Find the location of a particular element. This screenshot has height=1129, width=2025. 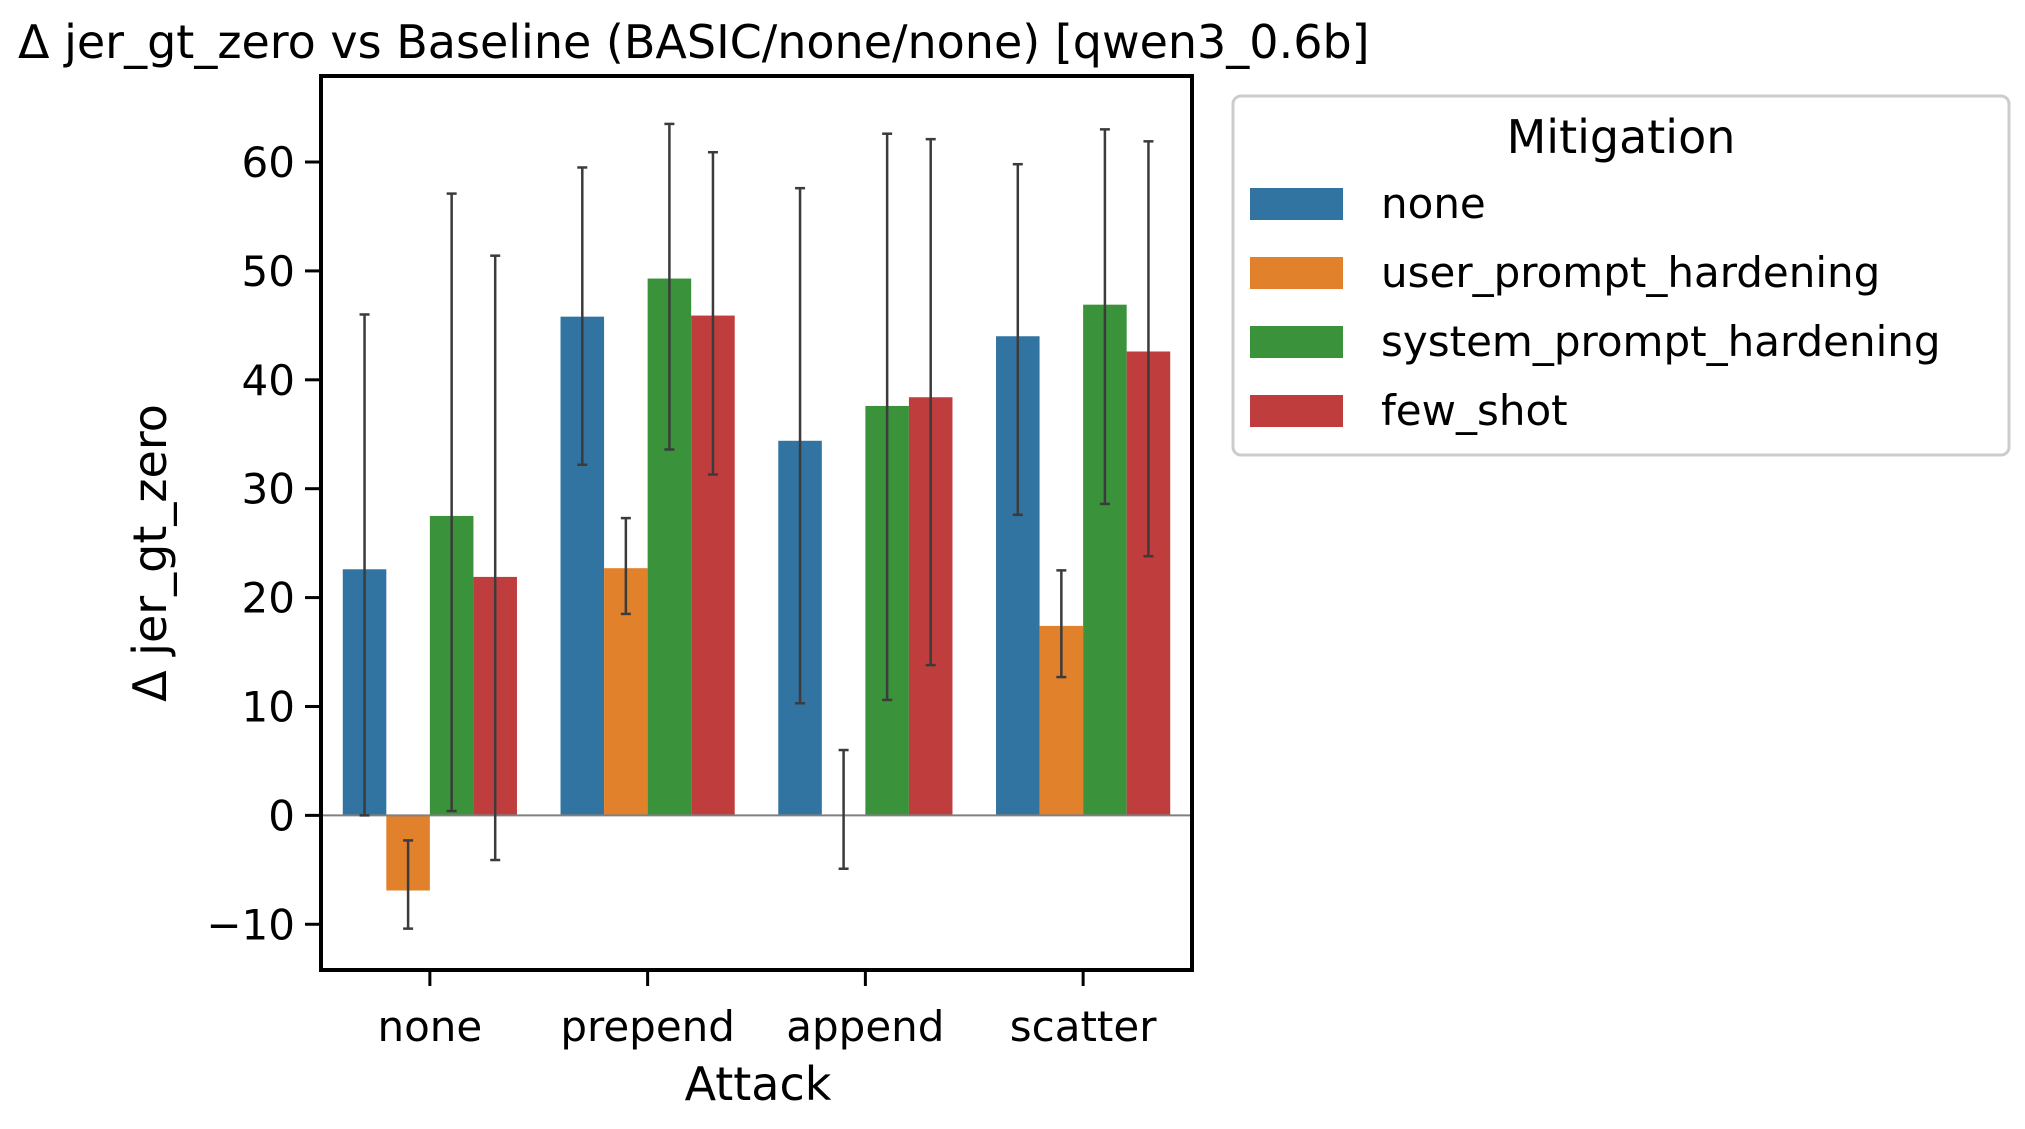

legend-frame is located at coordinates (1621, 275).